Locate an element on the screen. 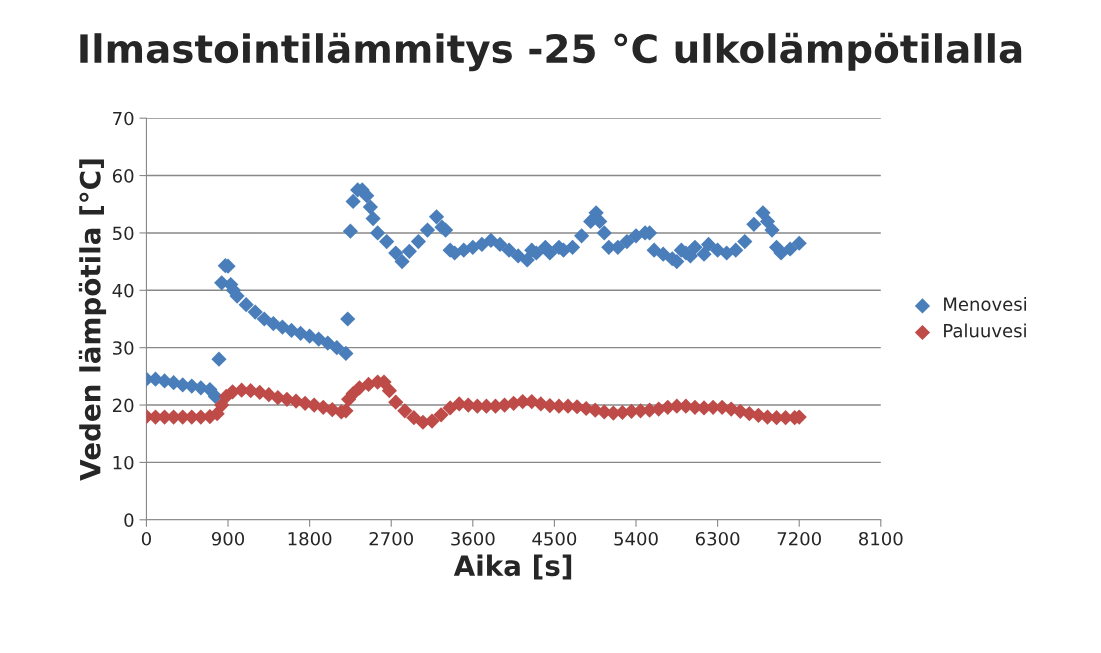  x-tick-label: 8100 is located at coordinates (881, 538).